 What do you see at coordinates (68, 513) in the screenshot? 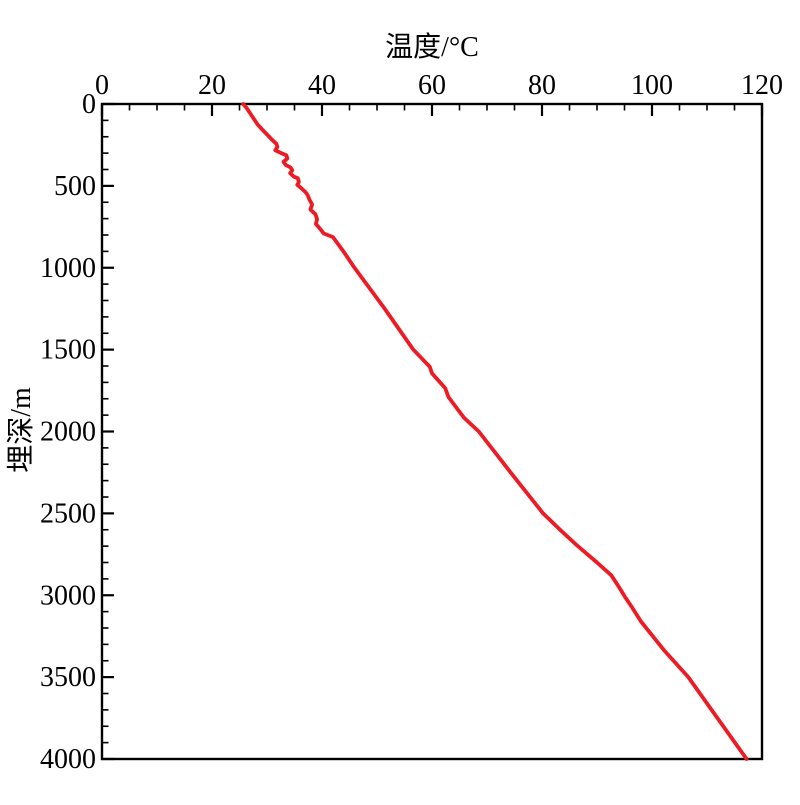
I see `y-tick-label: 2500` at bounding box center [68, 513].